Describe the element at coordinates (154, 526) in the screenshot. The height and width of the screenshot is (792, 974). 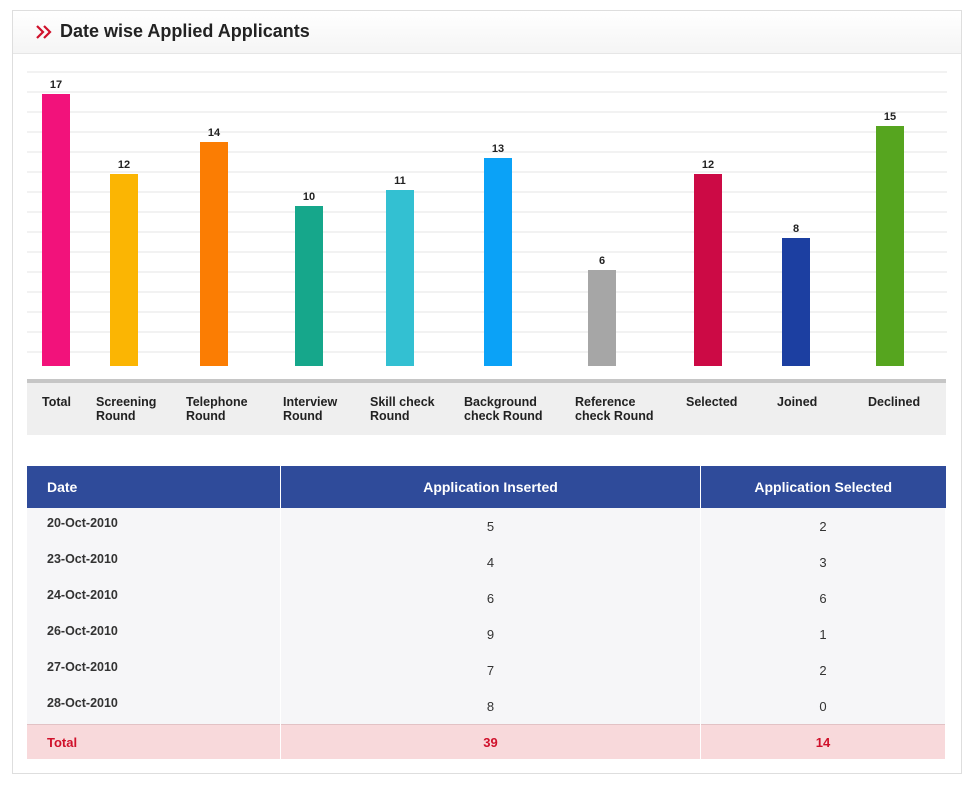
I see `date-cell: 20-Oct-2010` at that location.